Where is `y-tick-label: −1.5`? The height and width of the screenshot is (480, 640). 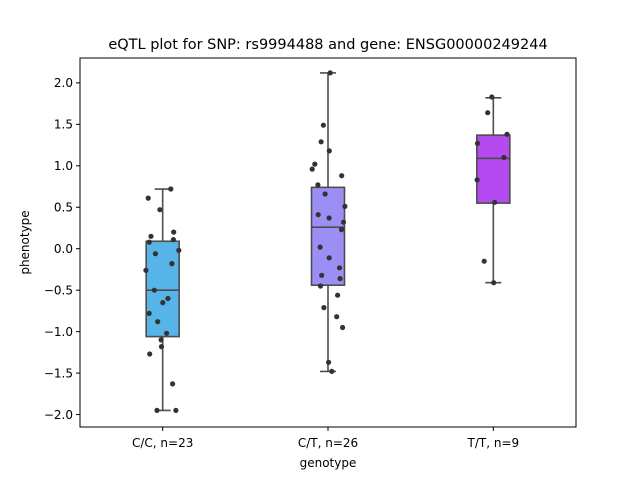 y-tick-label: −1.5 is located at coordinates (58, 373).